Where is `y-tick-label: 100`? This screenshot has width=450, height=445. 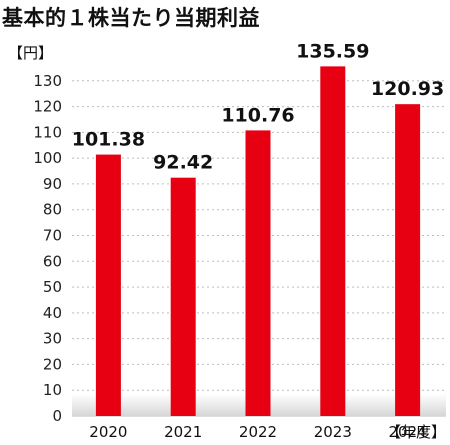
y-tick-label: 100 is located at coordinates (47, 158).